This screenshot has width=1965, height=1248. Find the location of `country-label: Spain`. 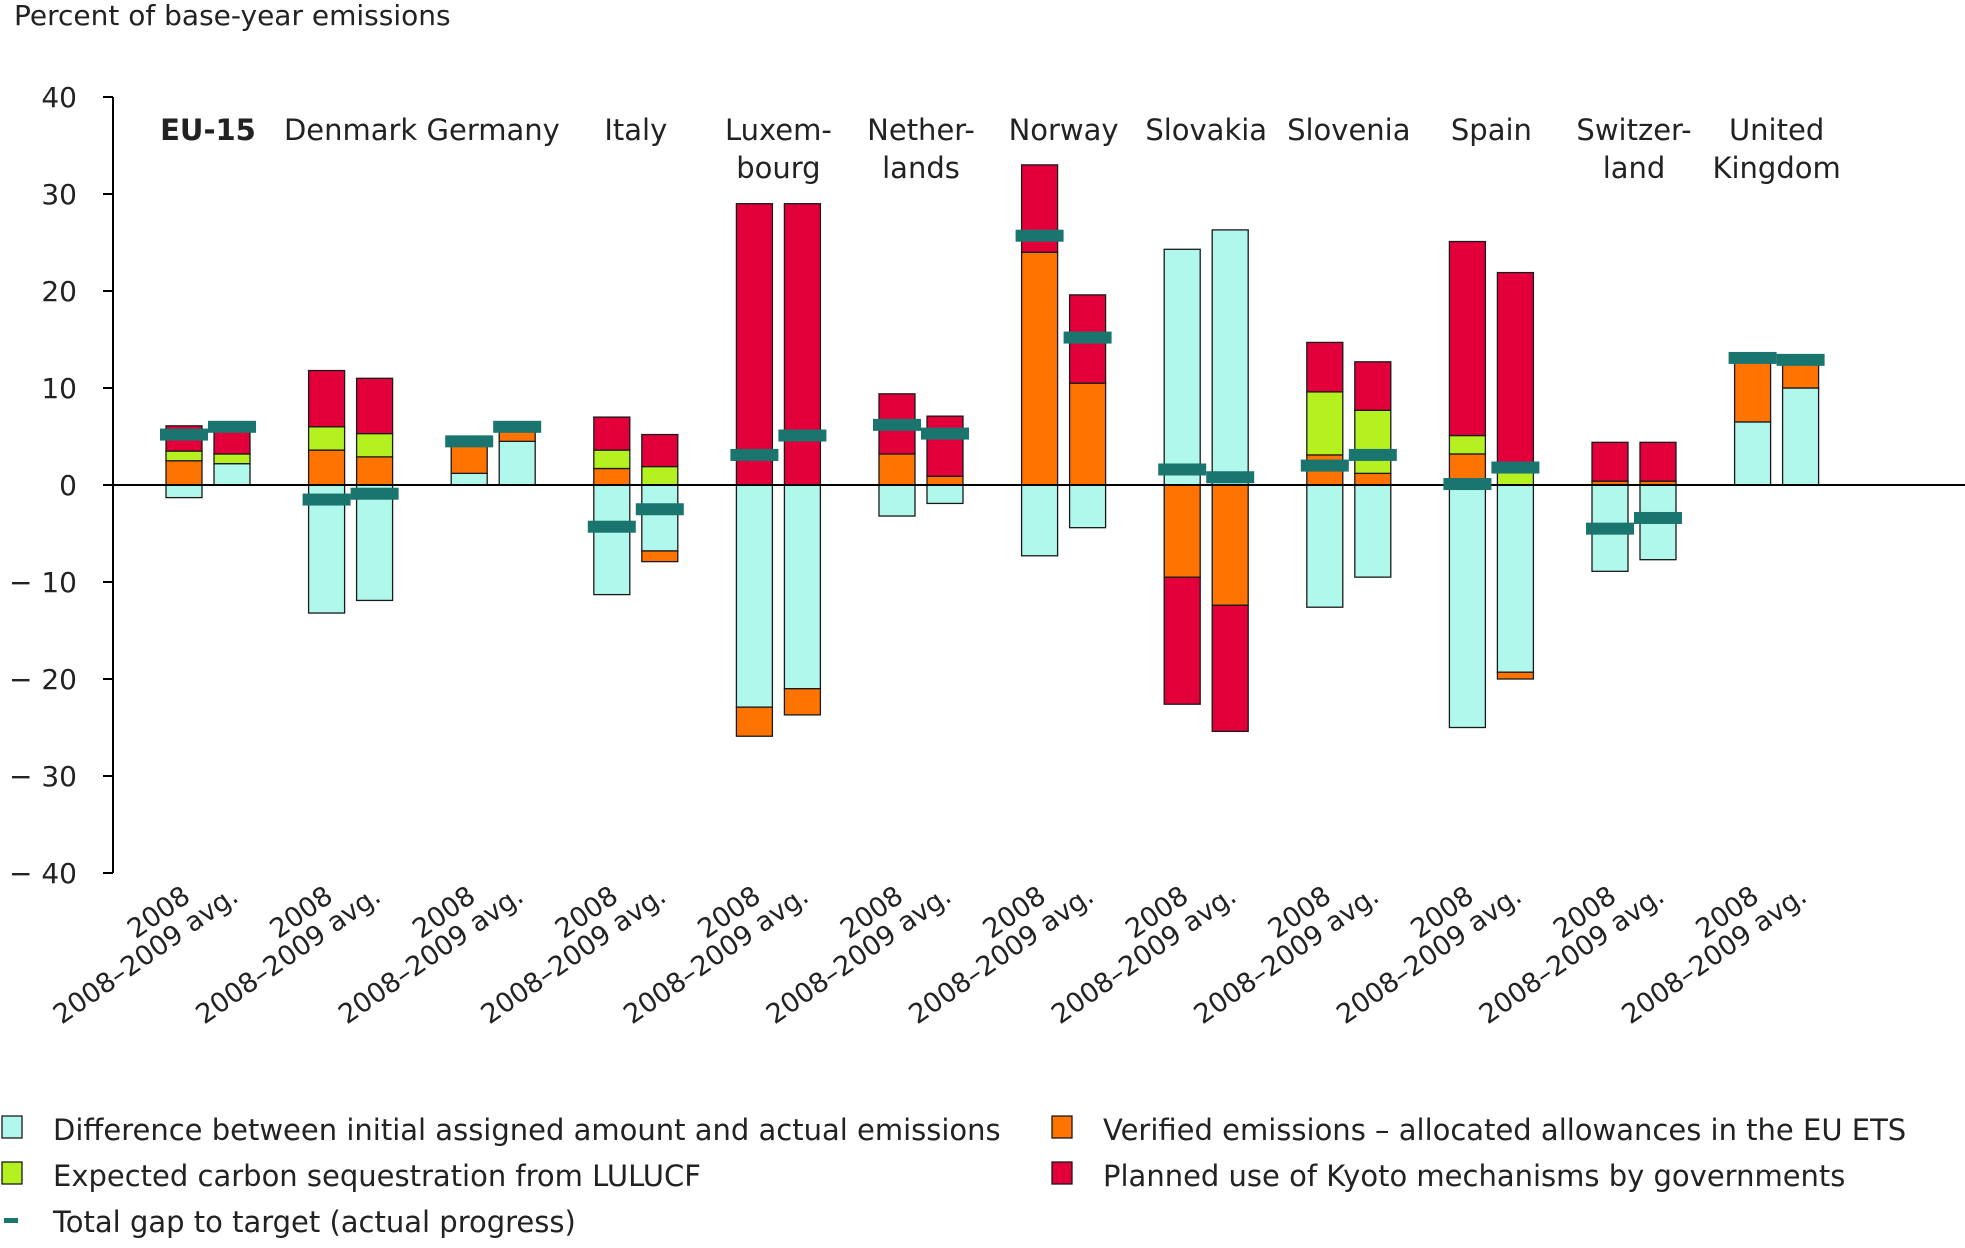

country-label: Spain is located at coordinates (1491, 130).